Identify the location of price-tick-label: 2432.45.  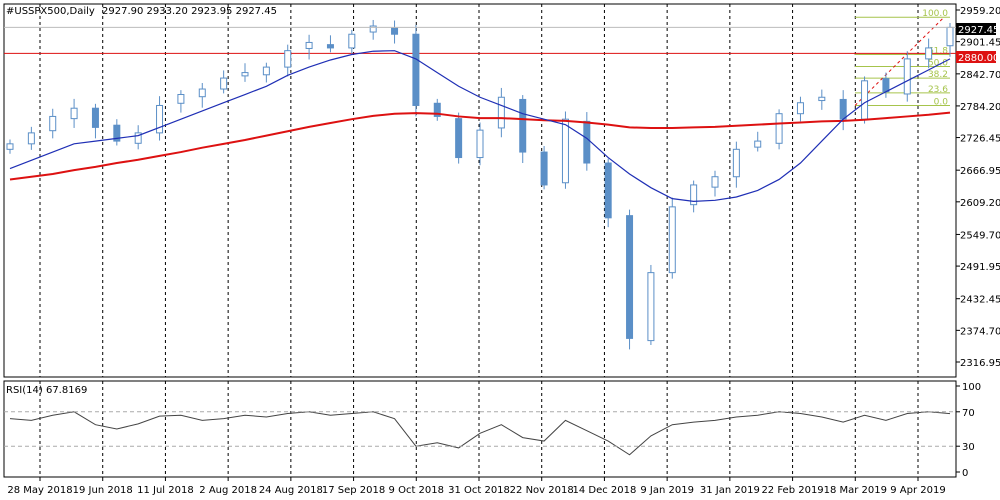
(980, 300).